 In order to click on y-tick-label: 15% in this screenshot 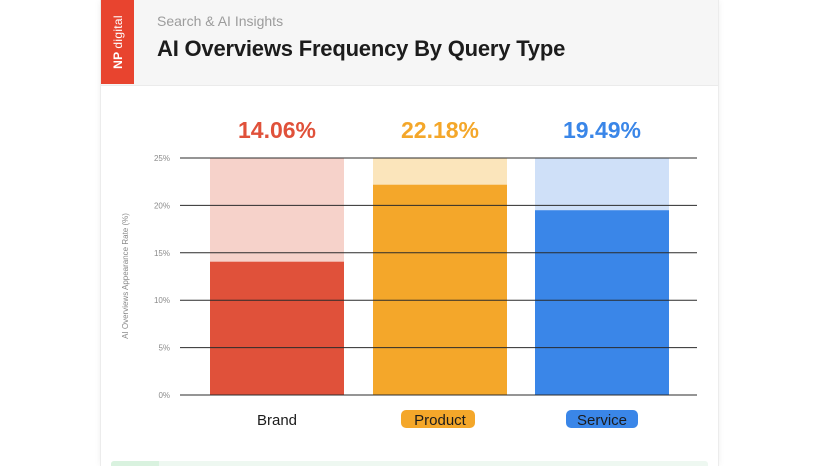, I will do `click(162, 253)`.